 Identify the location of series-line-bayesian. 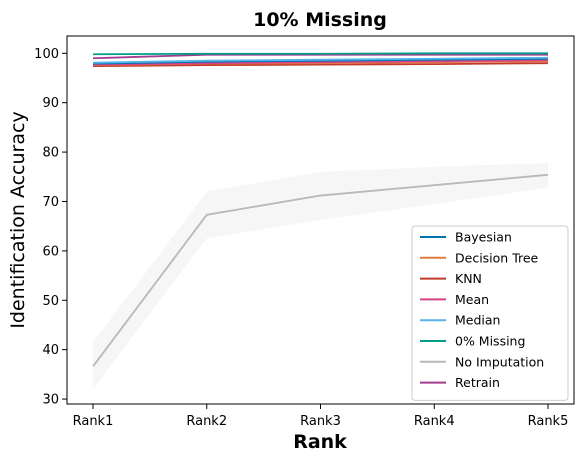
(320, 61).